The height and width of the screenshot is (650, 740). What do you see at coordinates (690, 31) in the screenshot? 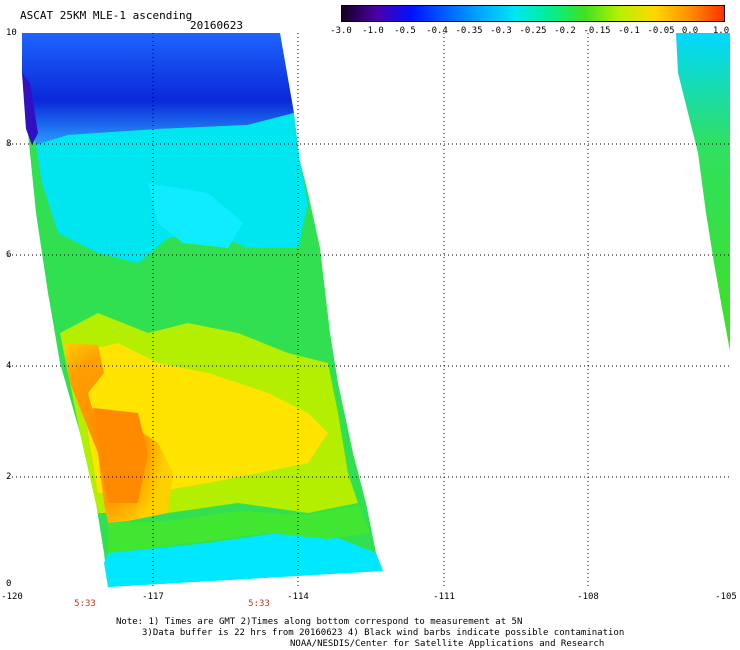
I see `scale-label: 0.0` at bounding box center [690, 31].